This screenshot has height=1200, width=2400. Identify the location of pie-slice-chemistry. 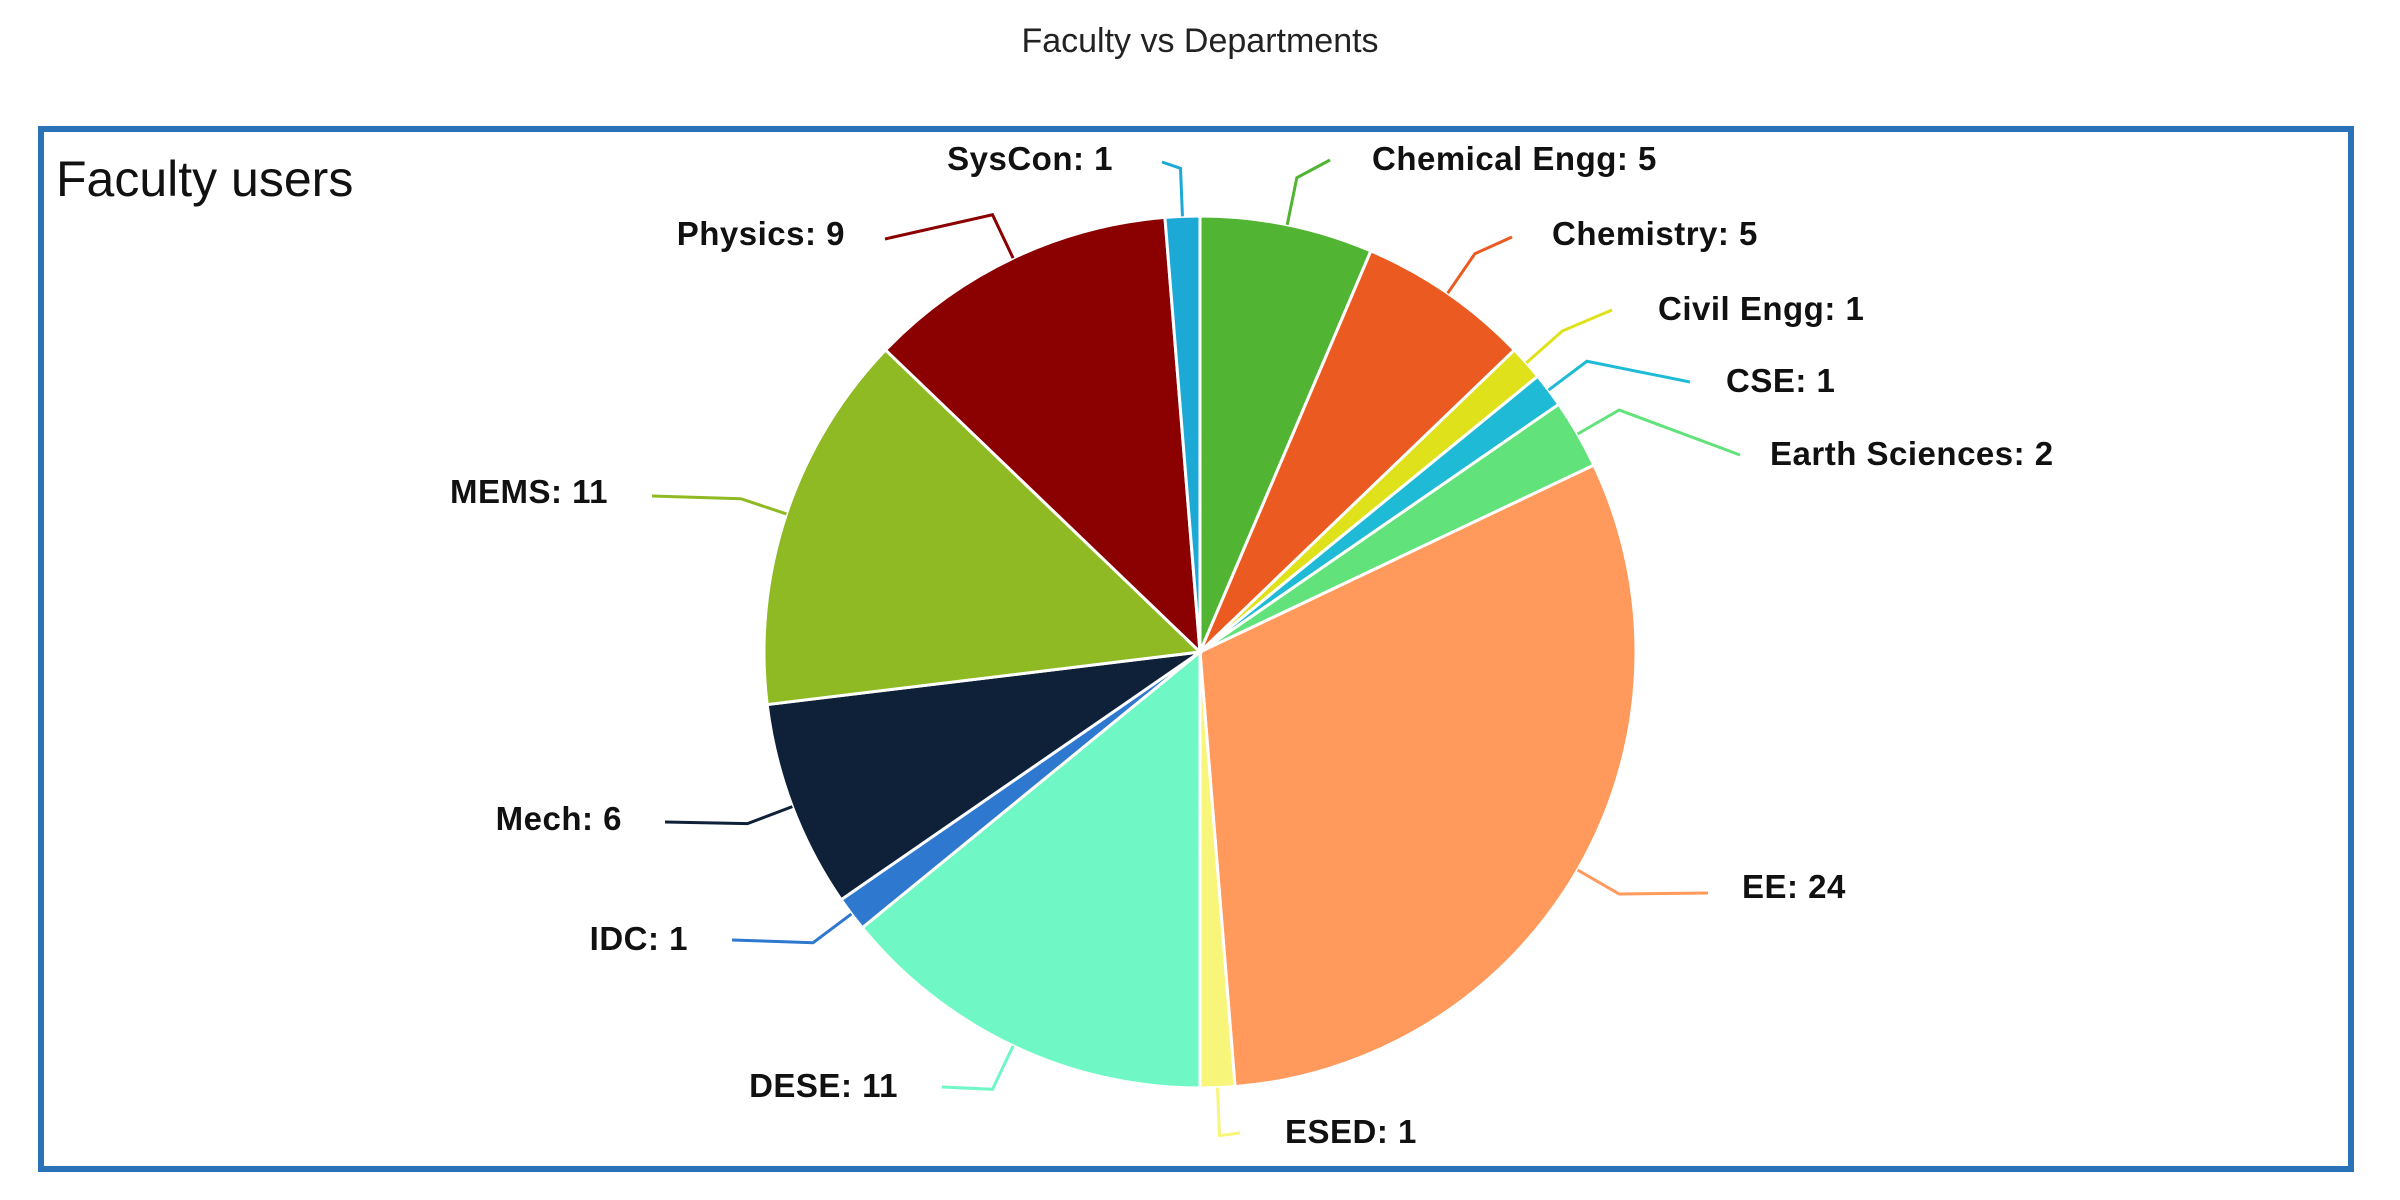
(1357, 451).